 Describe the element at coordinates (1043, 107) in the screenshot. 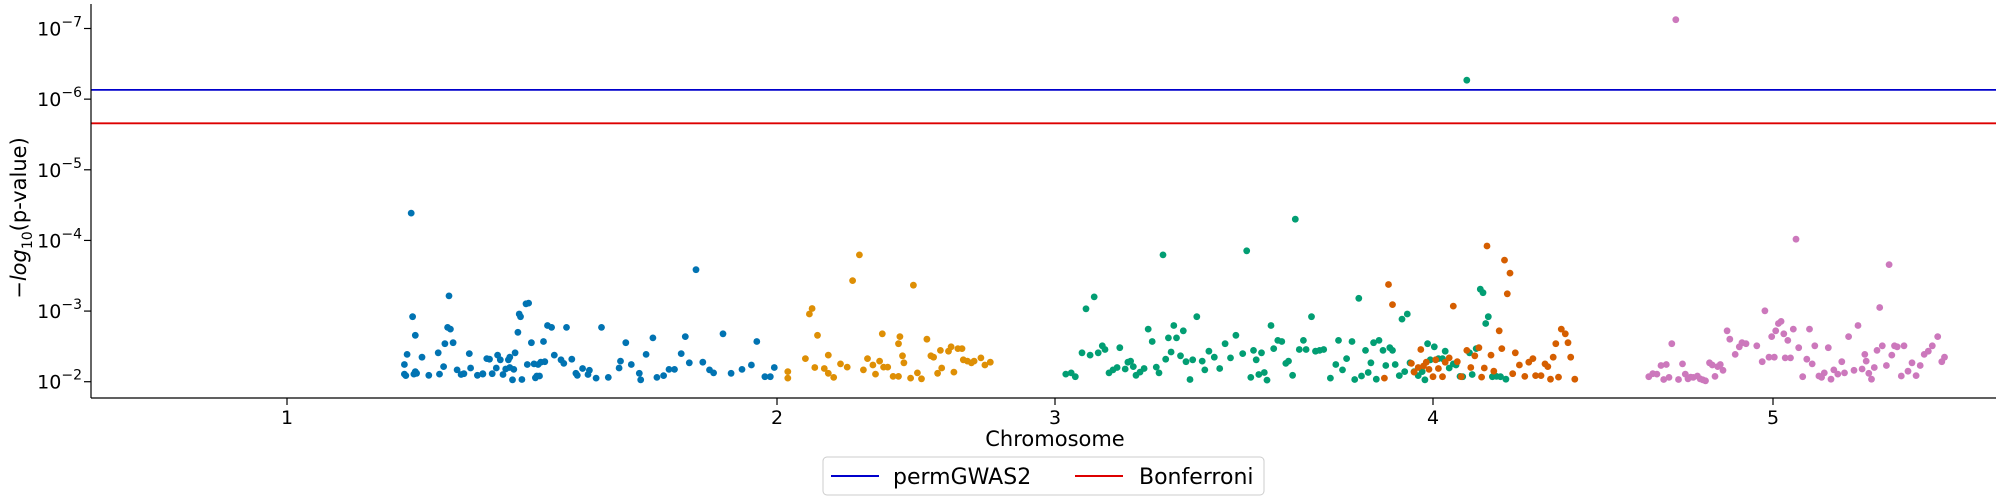

I see `threshold-lines` at that location.